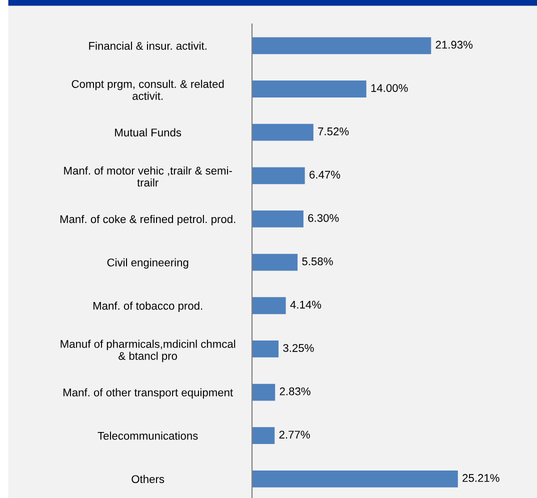  What do you see at coordinates (317, 261) in the screenshot?
I see `data-label: 5.58%` at bounding box center [317, 261].